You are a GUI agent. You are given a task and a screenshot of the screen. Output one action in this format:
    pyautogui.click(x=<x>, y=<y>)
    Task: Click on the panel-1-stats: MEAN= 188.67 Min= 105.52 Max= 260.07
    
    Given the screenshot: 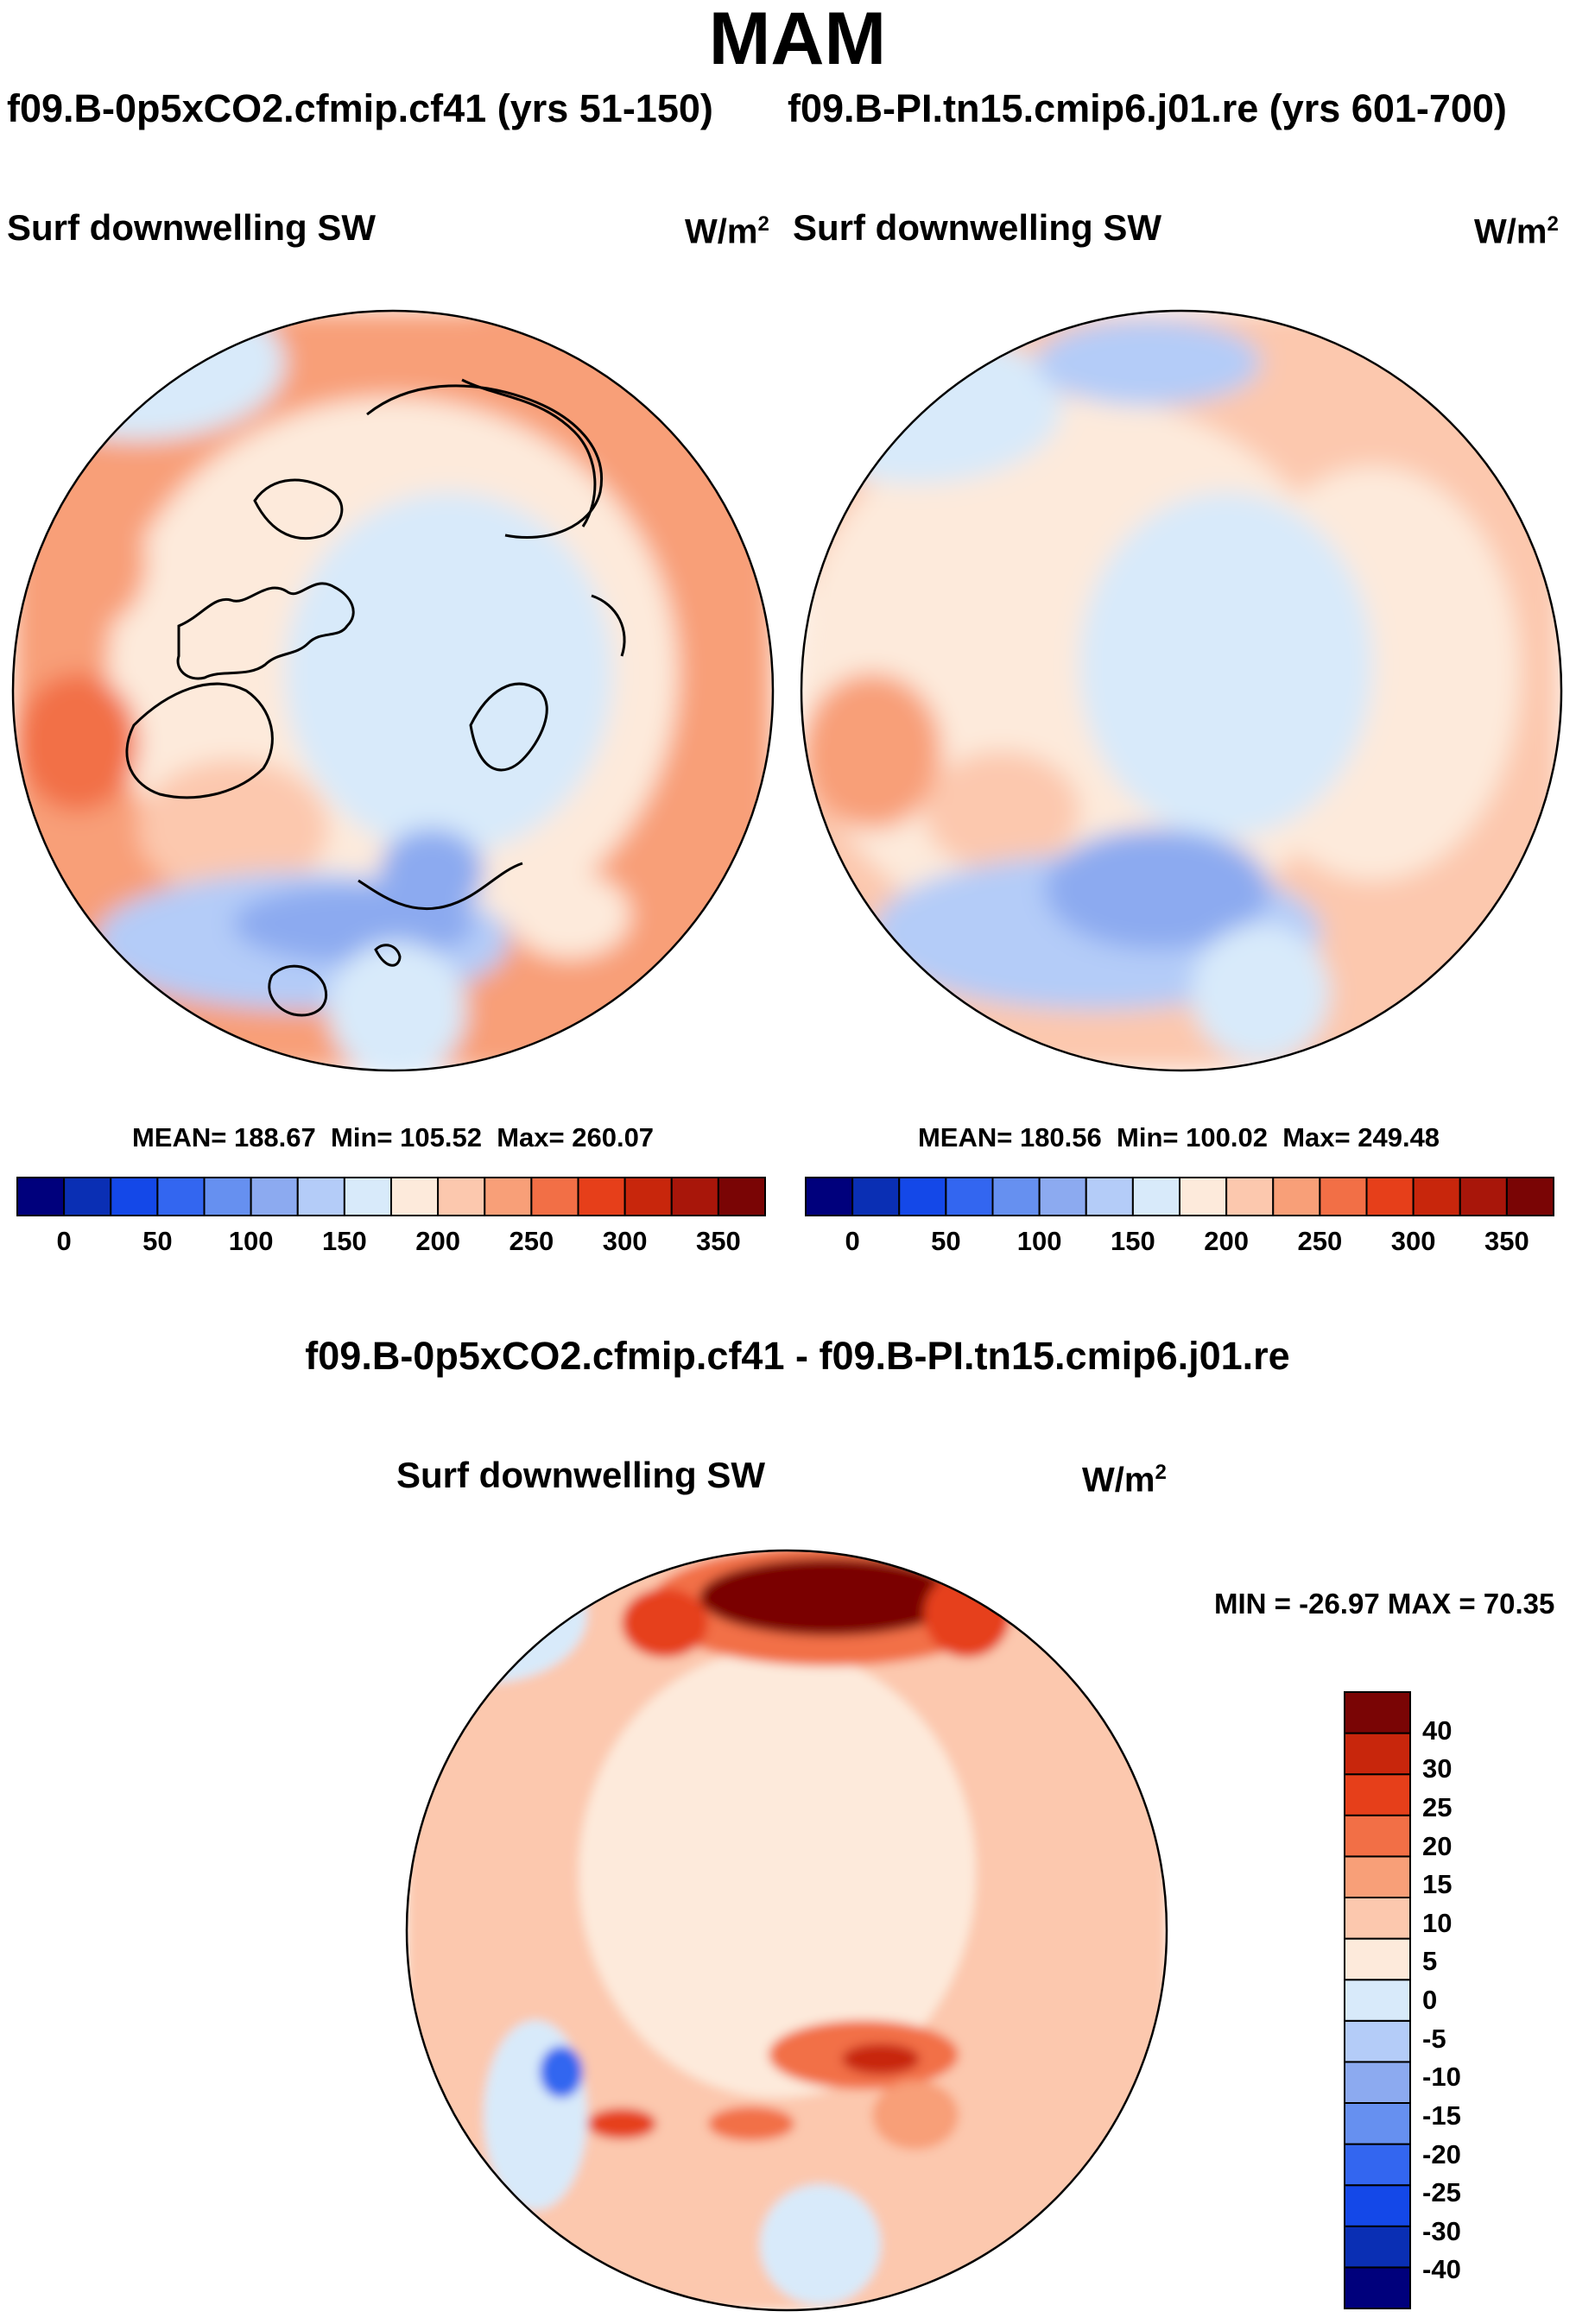 What is the action you would take?
    pyautogui.click(x=393, y=1137)
    